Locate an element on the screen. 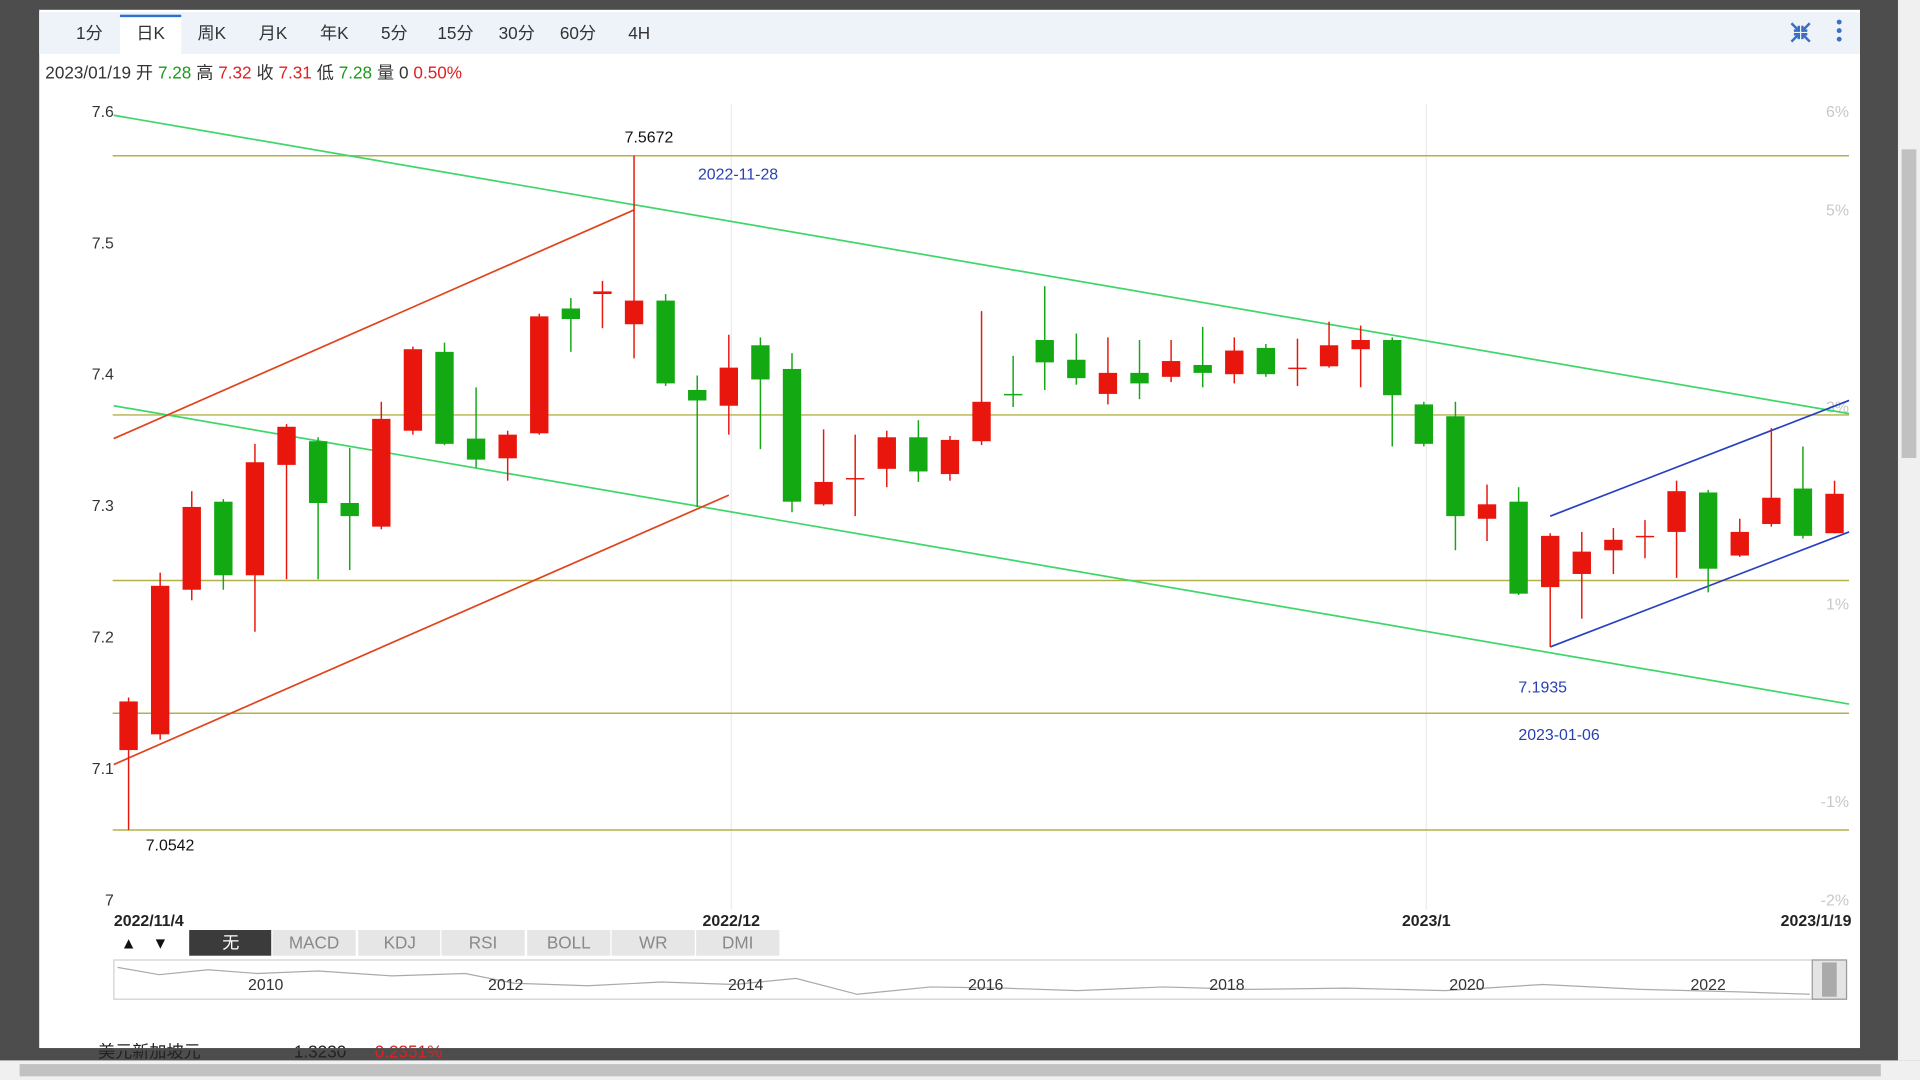  y-tick-label: 7.6 is located at coordinates (103, 112).